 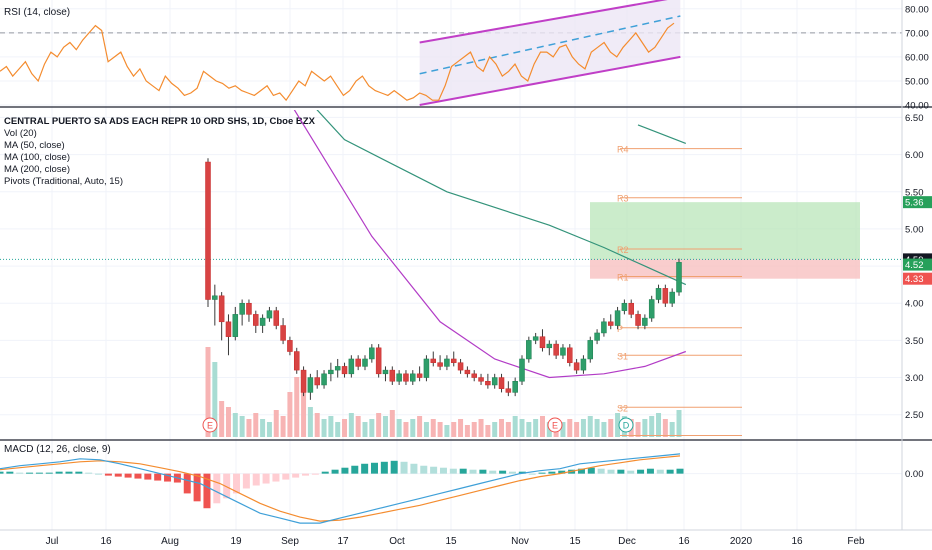 I want to click on pivots-legend: Pivots (Traditional, Auto, 15), so click(x=63, y=181).